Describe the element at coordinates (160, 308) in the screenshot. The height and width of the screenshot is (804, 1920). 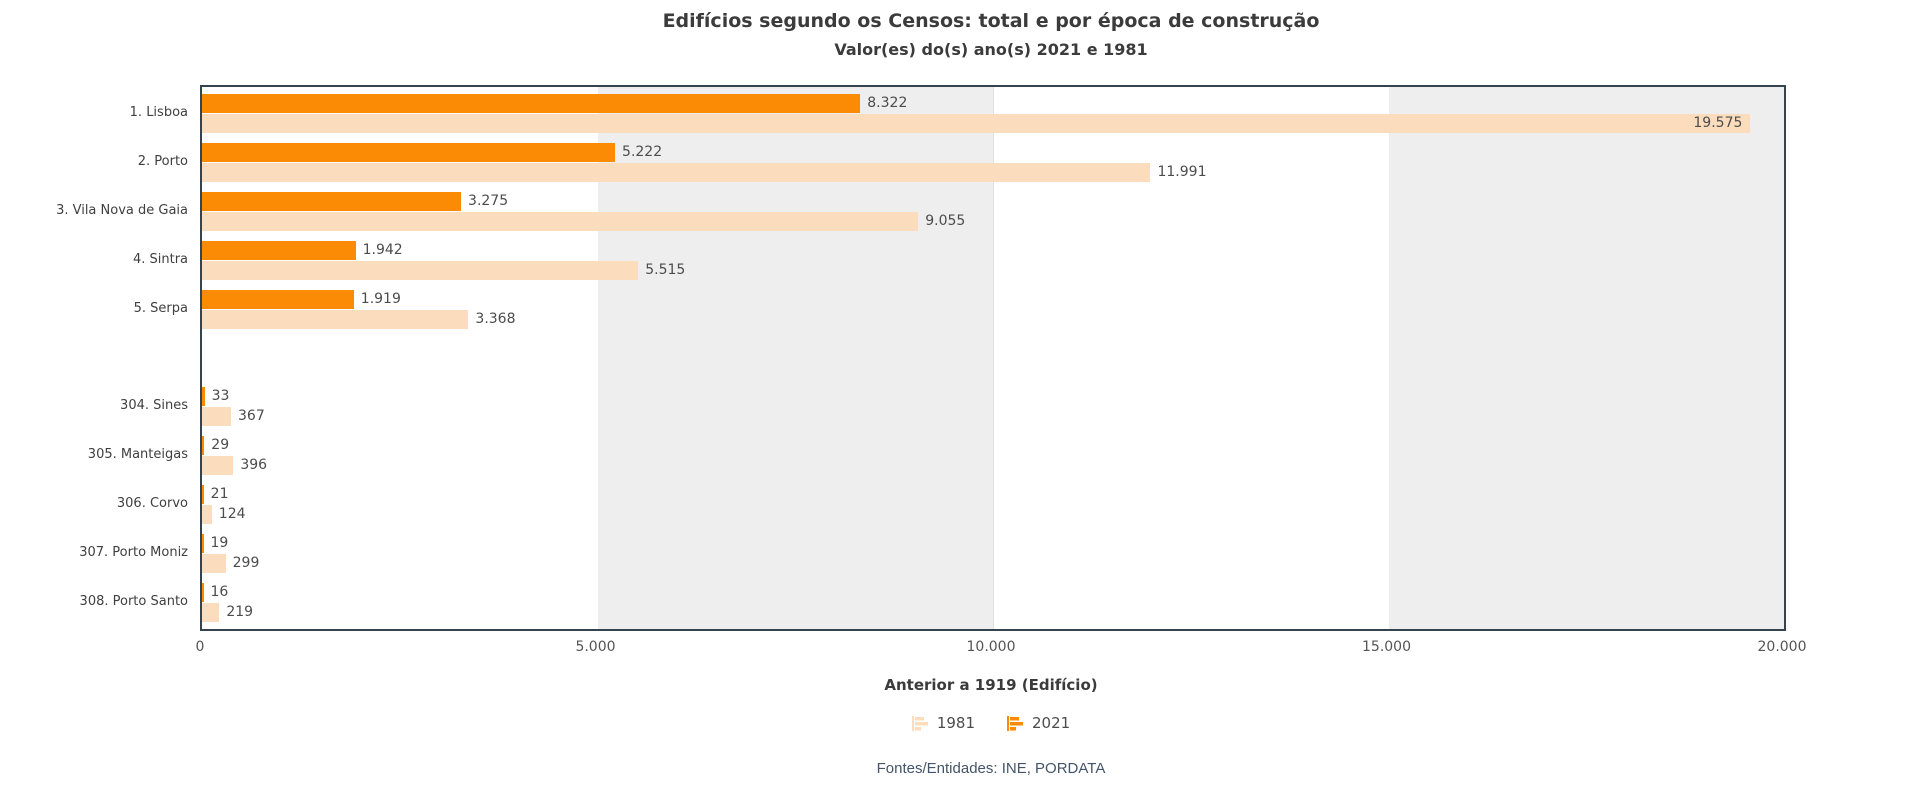
I see `category-label: 5. Serpa` at that location.